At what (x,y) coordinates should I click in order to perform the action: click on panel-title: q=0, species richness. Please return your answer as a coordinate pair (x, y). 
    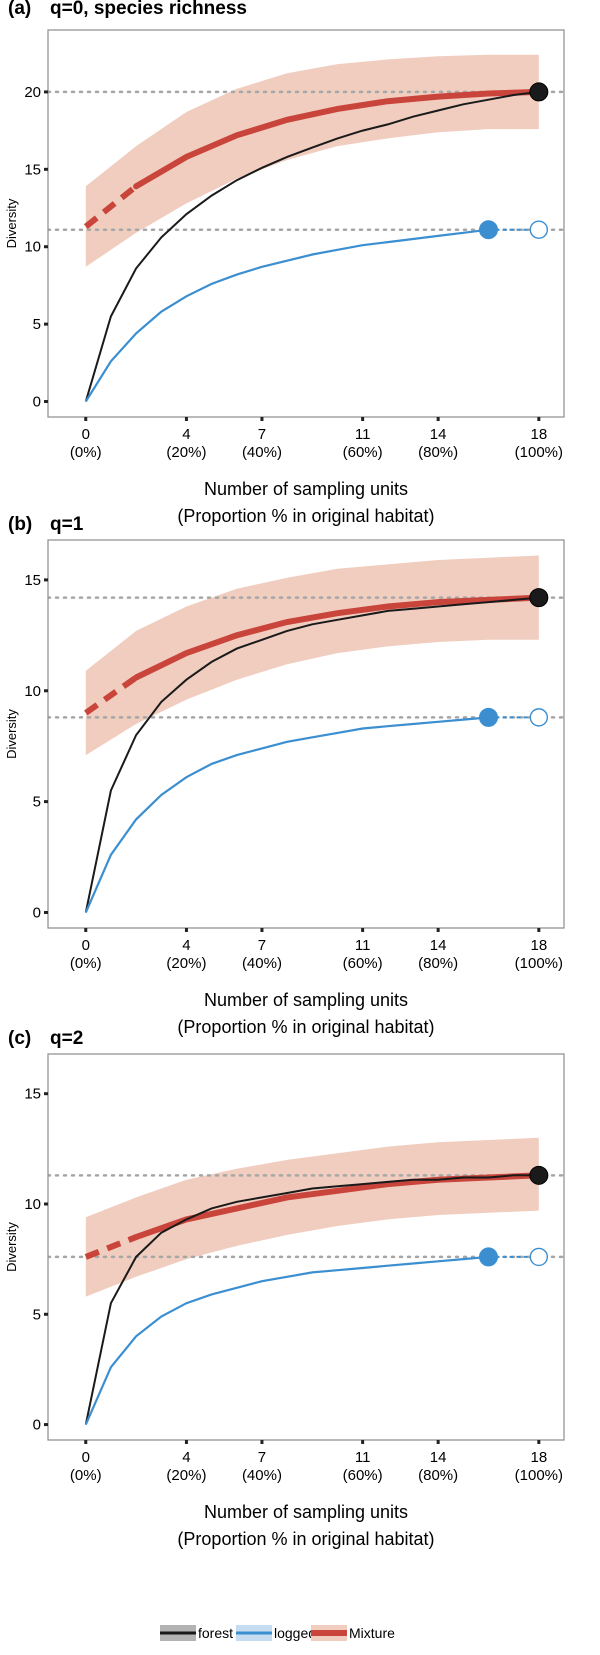
    Looking at the image, I should click on (148, 9).